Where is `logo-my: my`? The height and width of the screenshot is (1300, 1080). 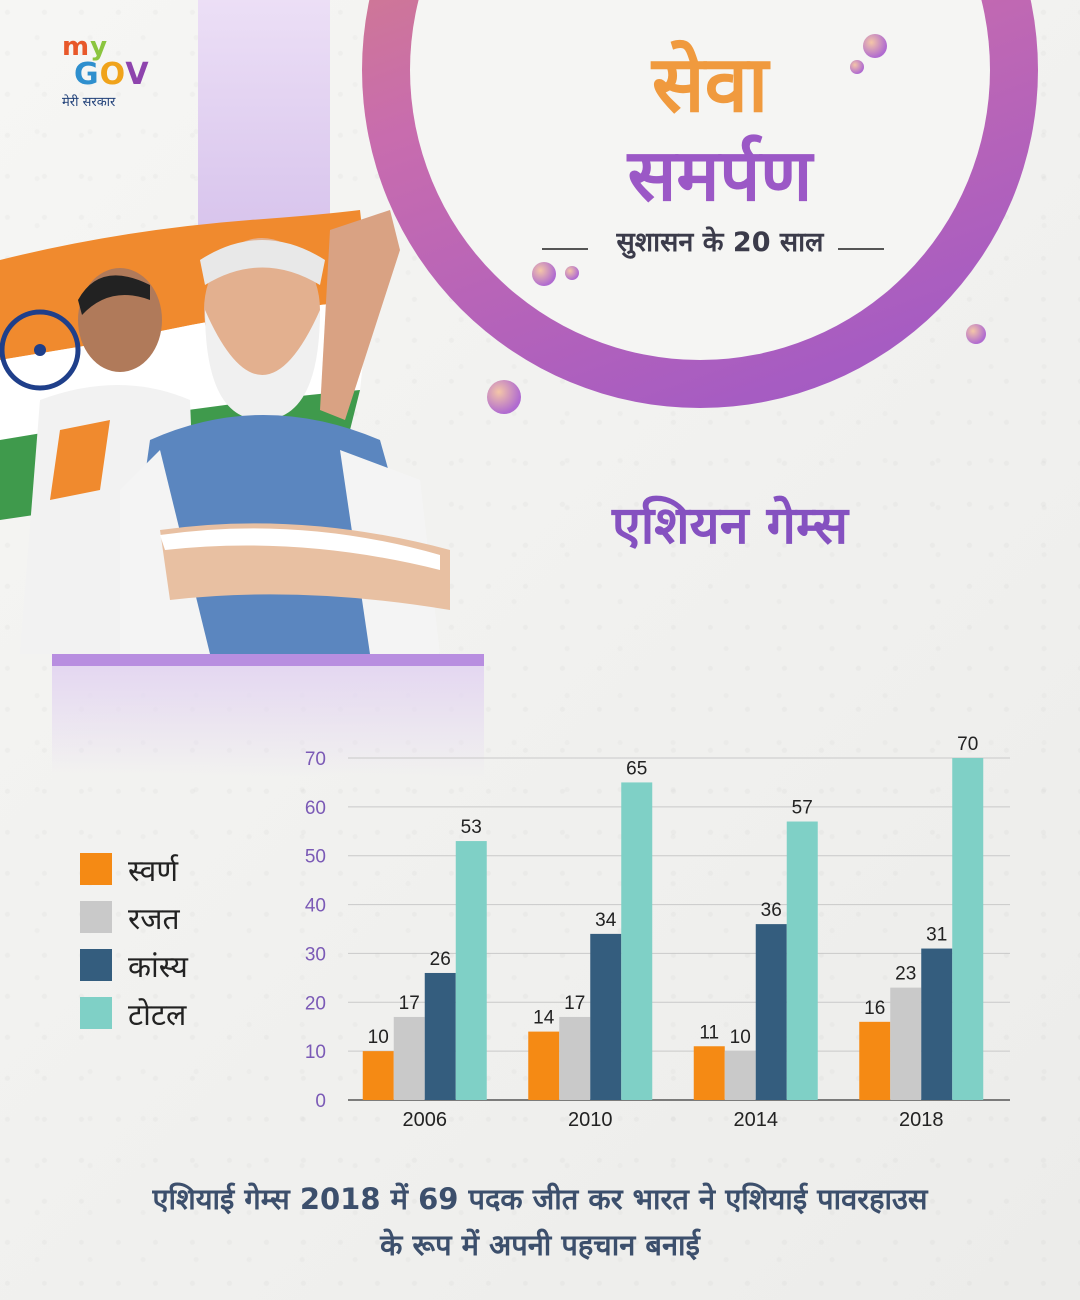
logo-my: my is located at coordinates (85, 47).